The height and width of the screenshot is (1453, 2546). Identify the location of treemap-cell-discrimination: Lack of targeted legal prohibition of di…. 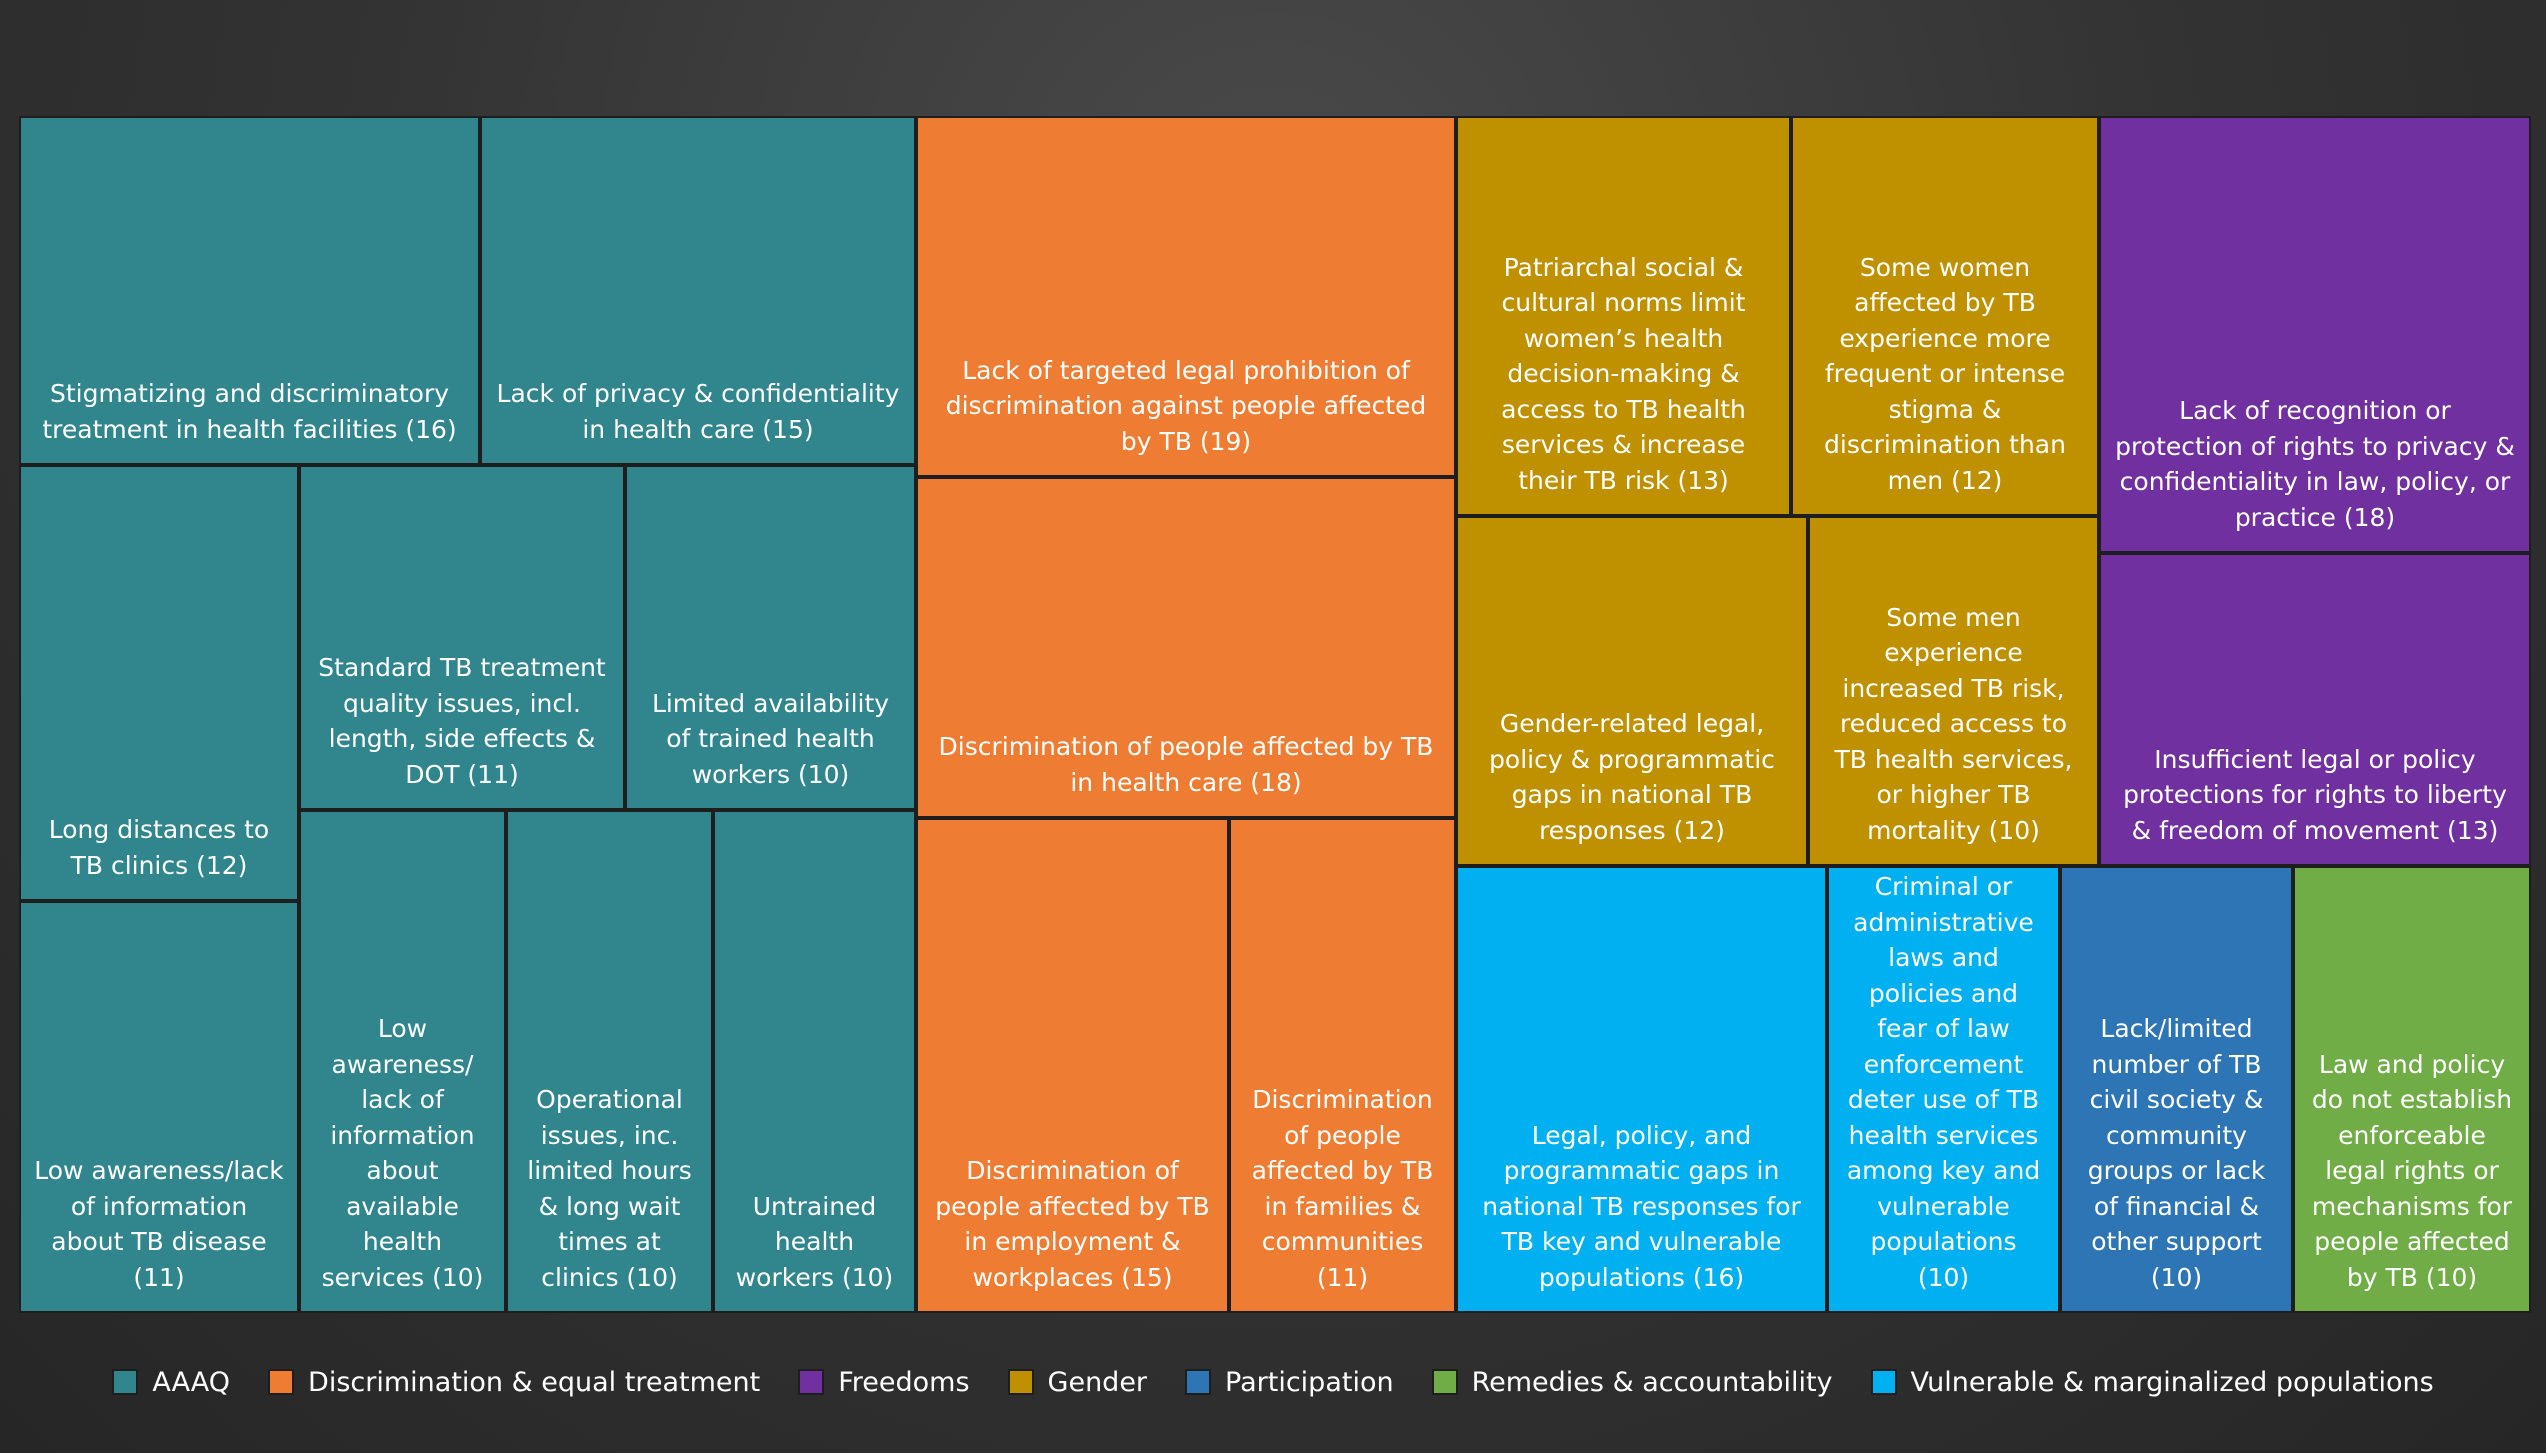
(1186, 296).